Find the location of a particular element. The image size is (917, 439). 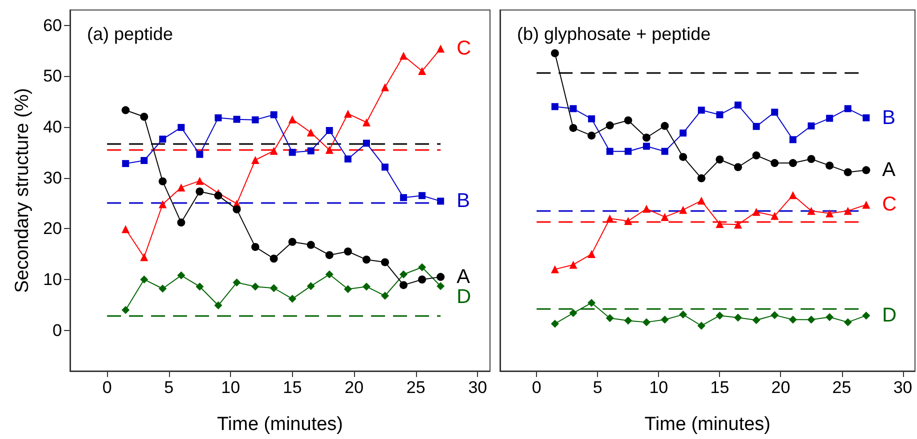

x-tick-label: 20 is located at coordinates (780, 387).